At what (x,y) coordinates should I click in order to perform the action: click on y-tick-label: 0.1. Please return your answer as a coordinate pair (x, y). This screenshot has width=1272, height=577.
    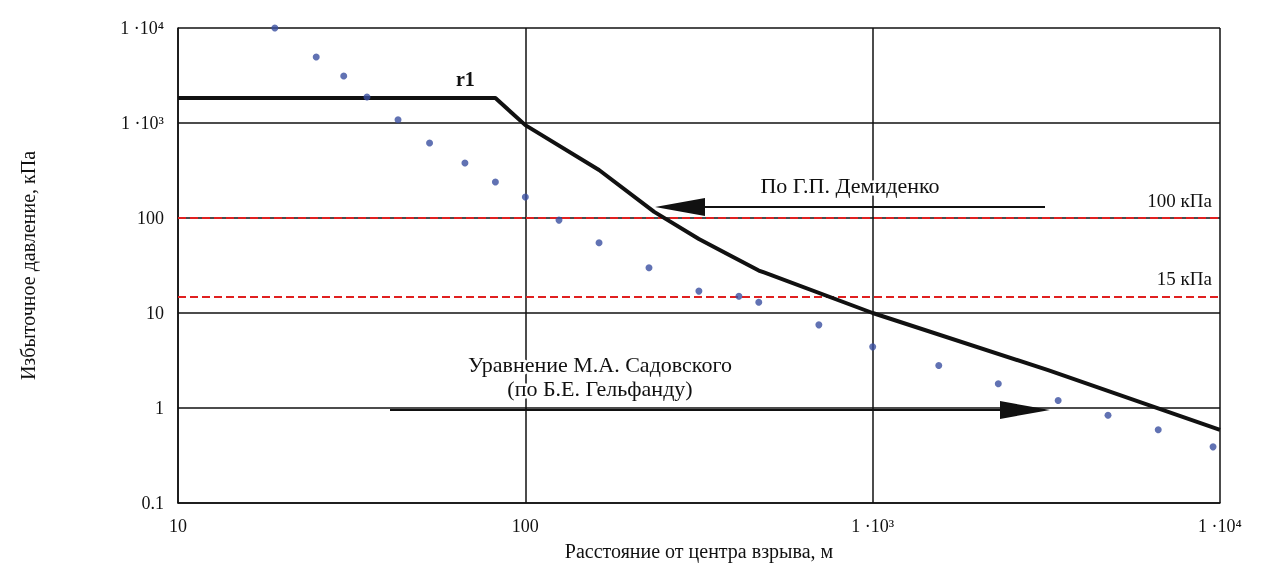
    Looking at the image, I should click on (152, 503).